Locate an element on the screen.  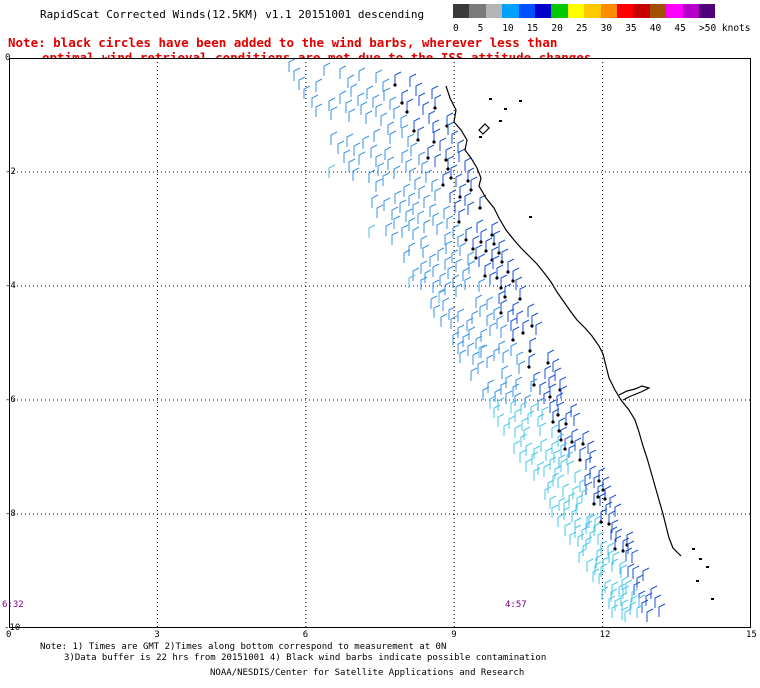
y-tick-label: -4 is located at coordinates (10, 286).